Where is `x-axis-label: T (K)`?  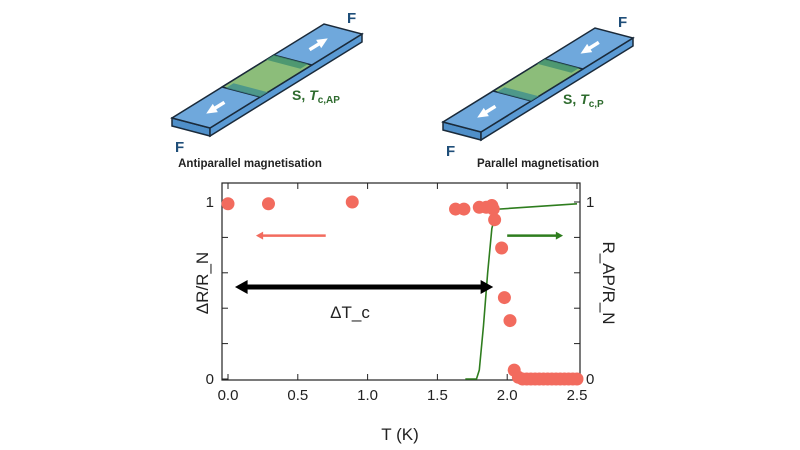 x-axis-label: T (K) is located at coordinates (399, 434).